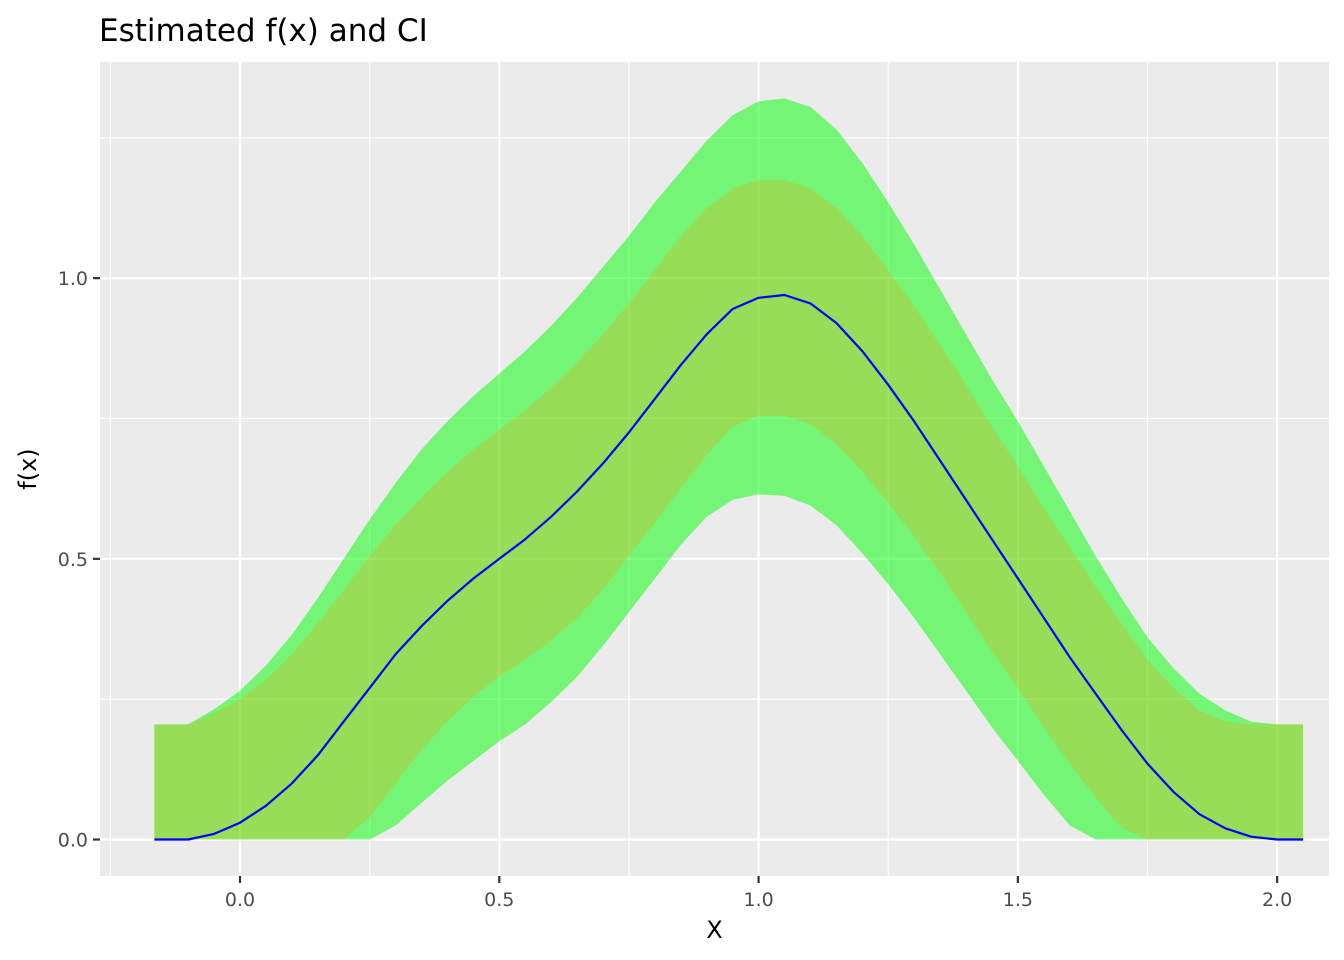 Image resolution: width=1344 pixels, height=960 pixels. What do you see at coordinates (73, 841) in the screenshot?
I see `y-tick-label: 0.0` at bounding box center [73, 841].